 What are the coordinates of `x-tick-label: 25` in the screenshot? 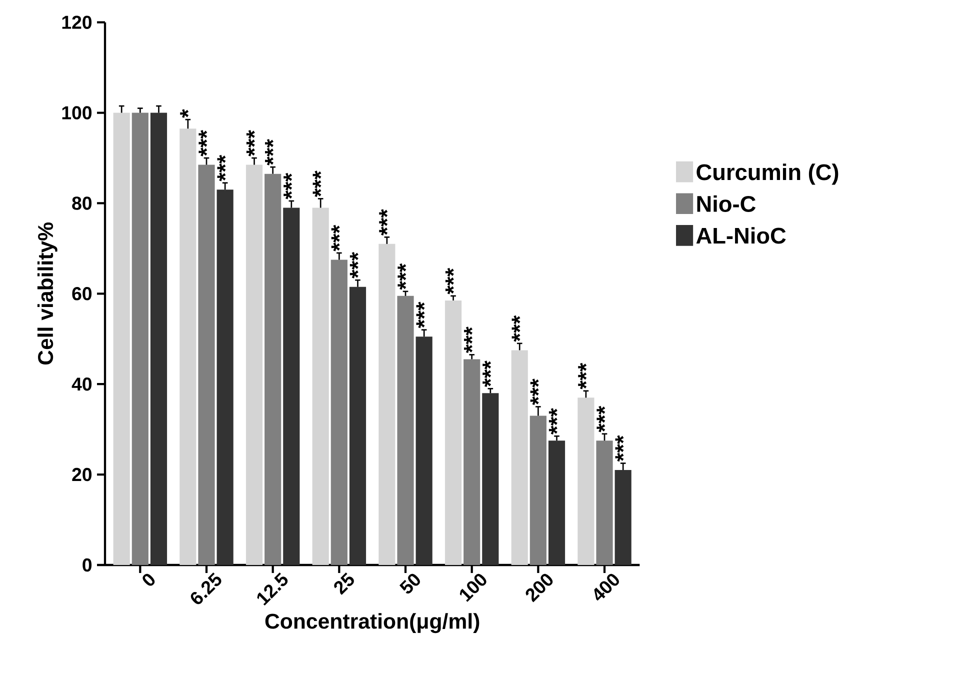 It's located at (344, 583).